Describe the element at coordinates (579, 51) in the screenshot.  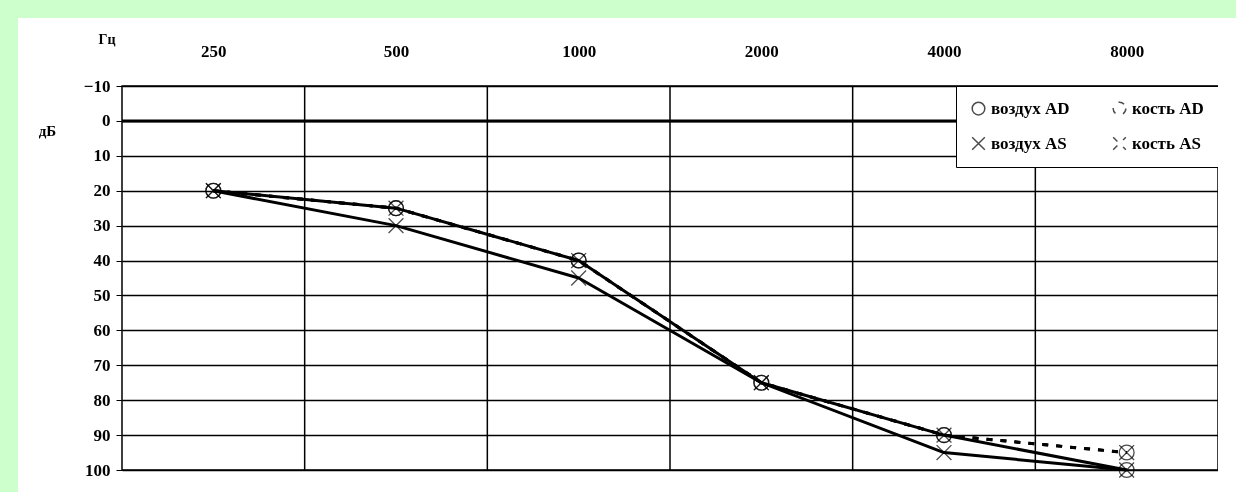
I see `x-tick-label: 1000` at that location.